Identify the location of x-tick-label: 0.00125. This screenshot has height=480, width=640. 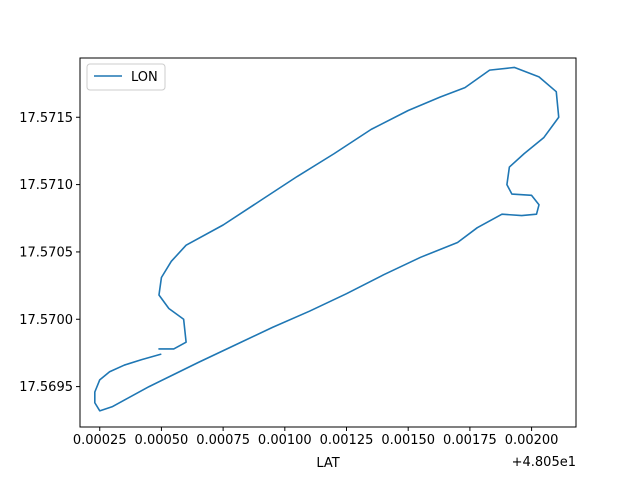
(347, 440).